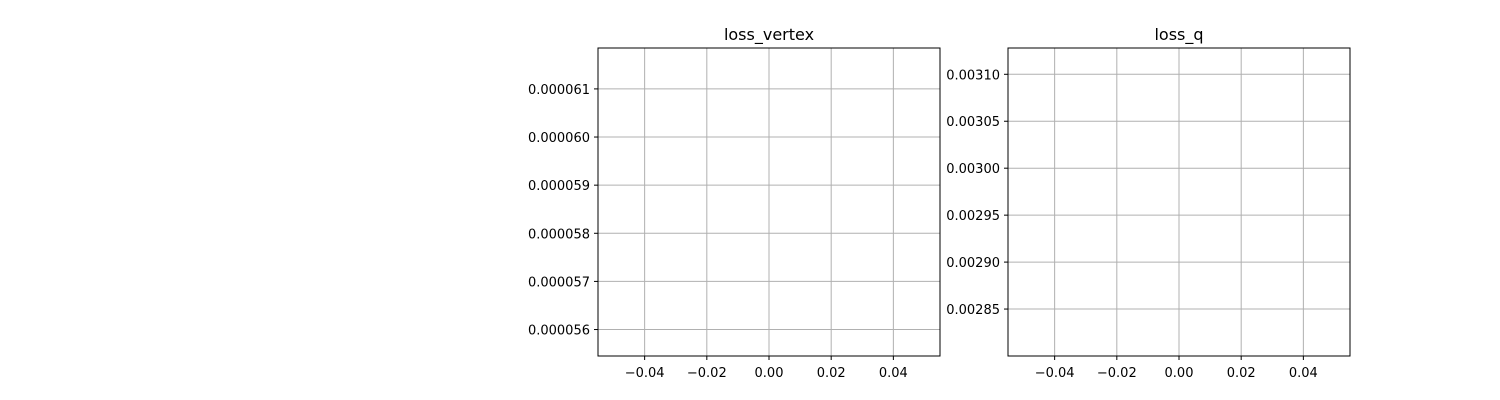  I want to click on y-tick-label: 0.00295, so click(973, 216).